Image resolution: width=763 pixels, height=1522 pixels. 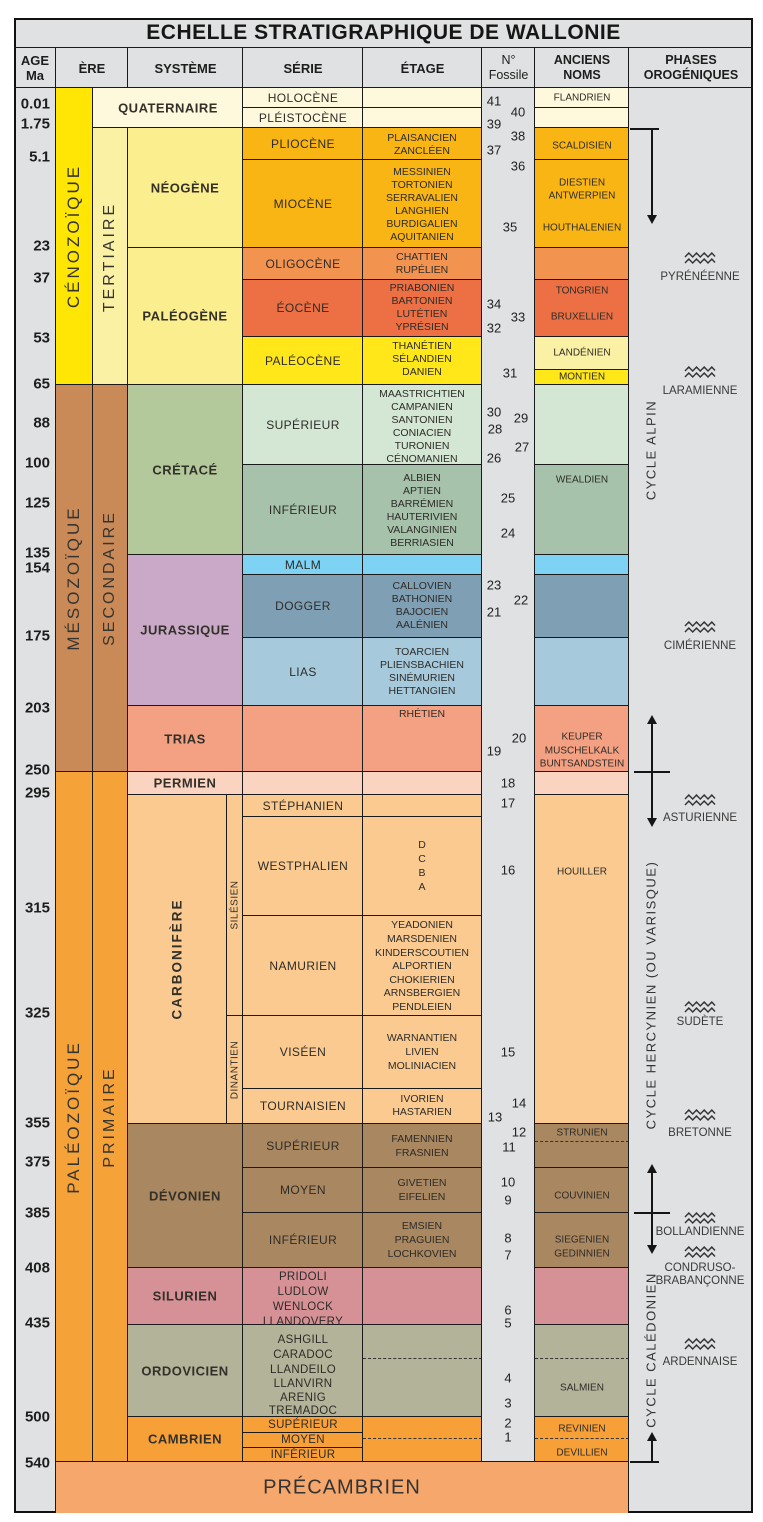 I want to click on fossil-number: 37, so click(x=494, y=150).